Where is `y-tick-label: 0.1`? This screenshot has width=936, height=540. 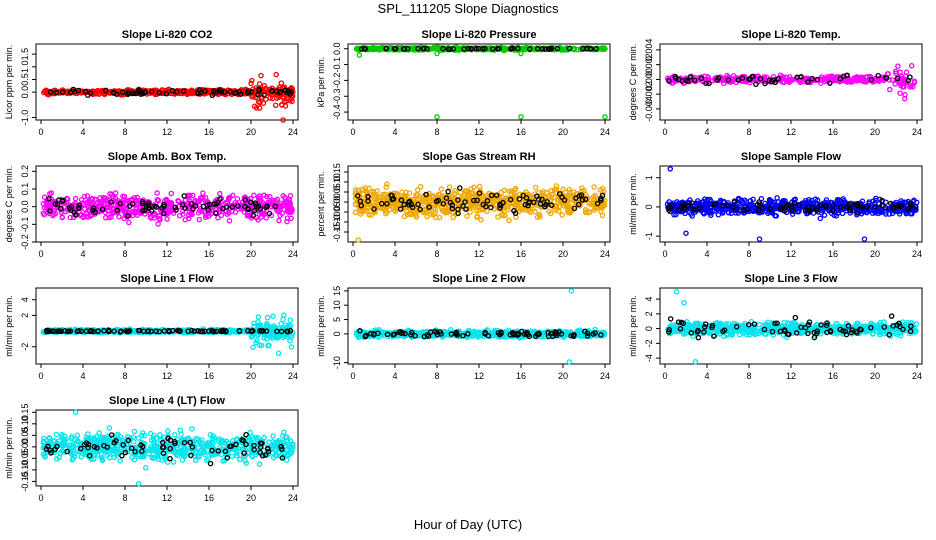
y-tick-label: 0.1 is located at coordinates (25, 189).